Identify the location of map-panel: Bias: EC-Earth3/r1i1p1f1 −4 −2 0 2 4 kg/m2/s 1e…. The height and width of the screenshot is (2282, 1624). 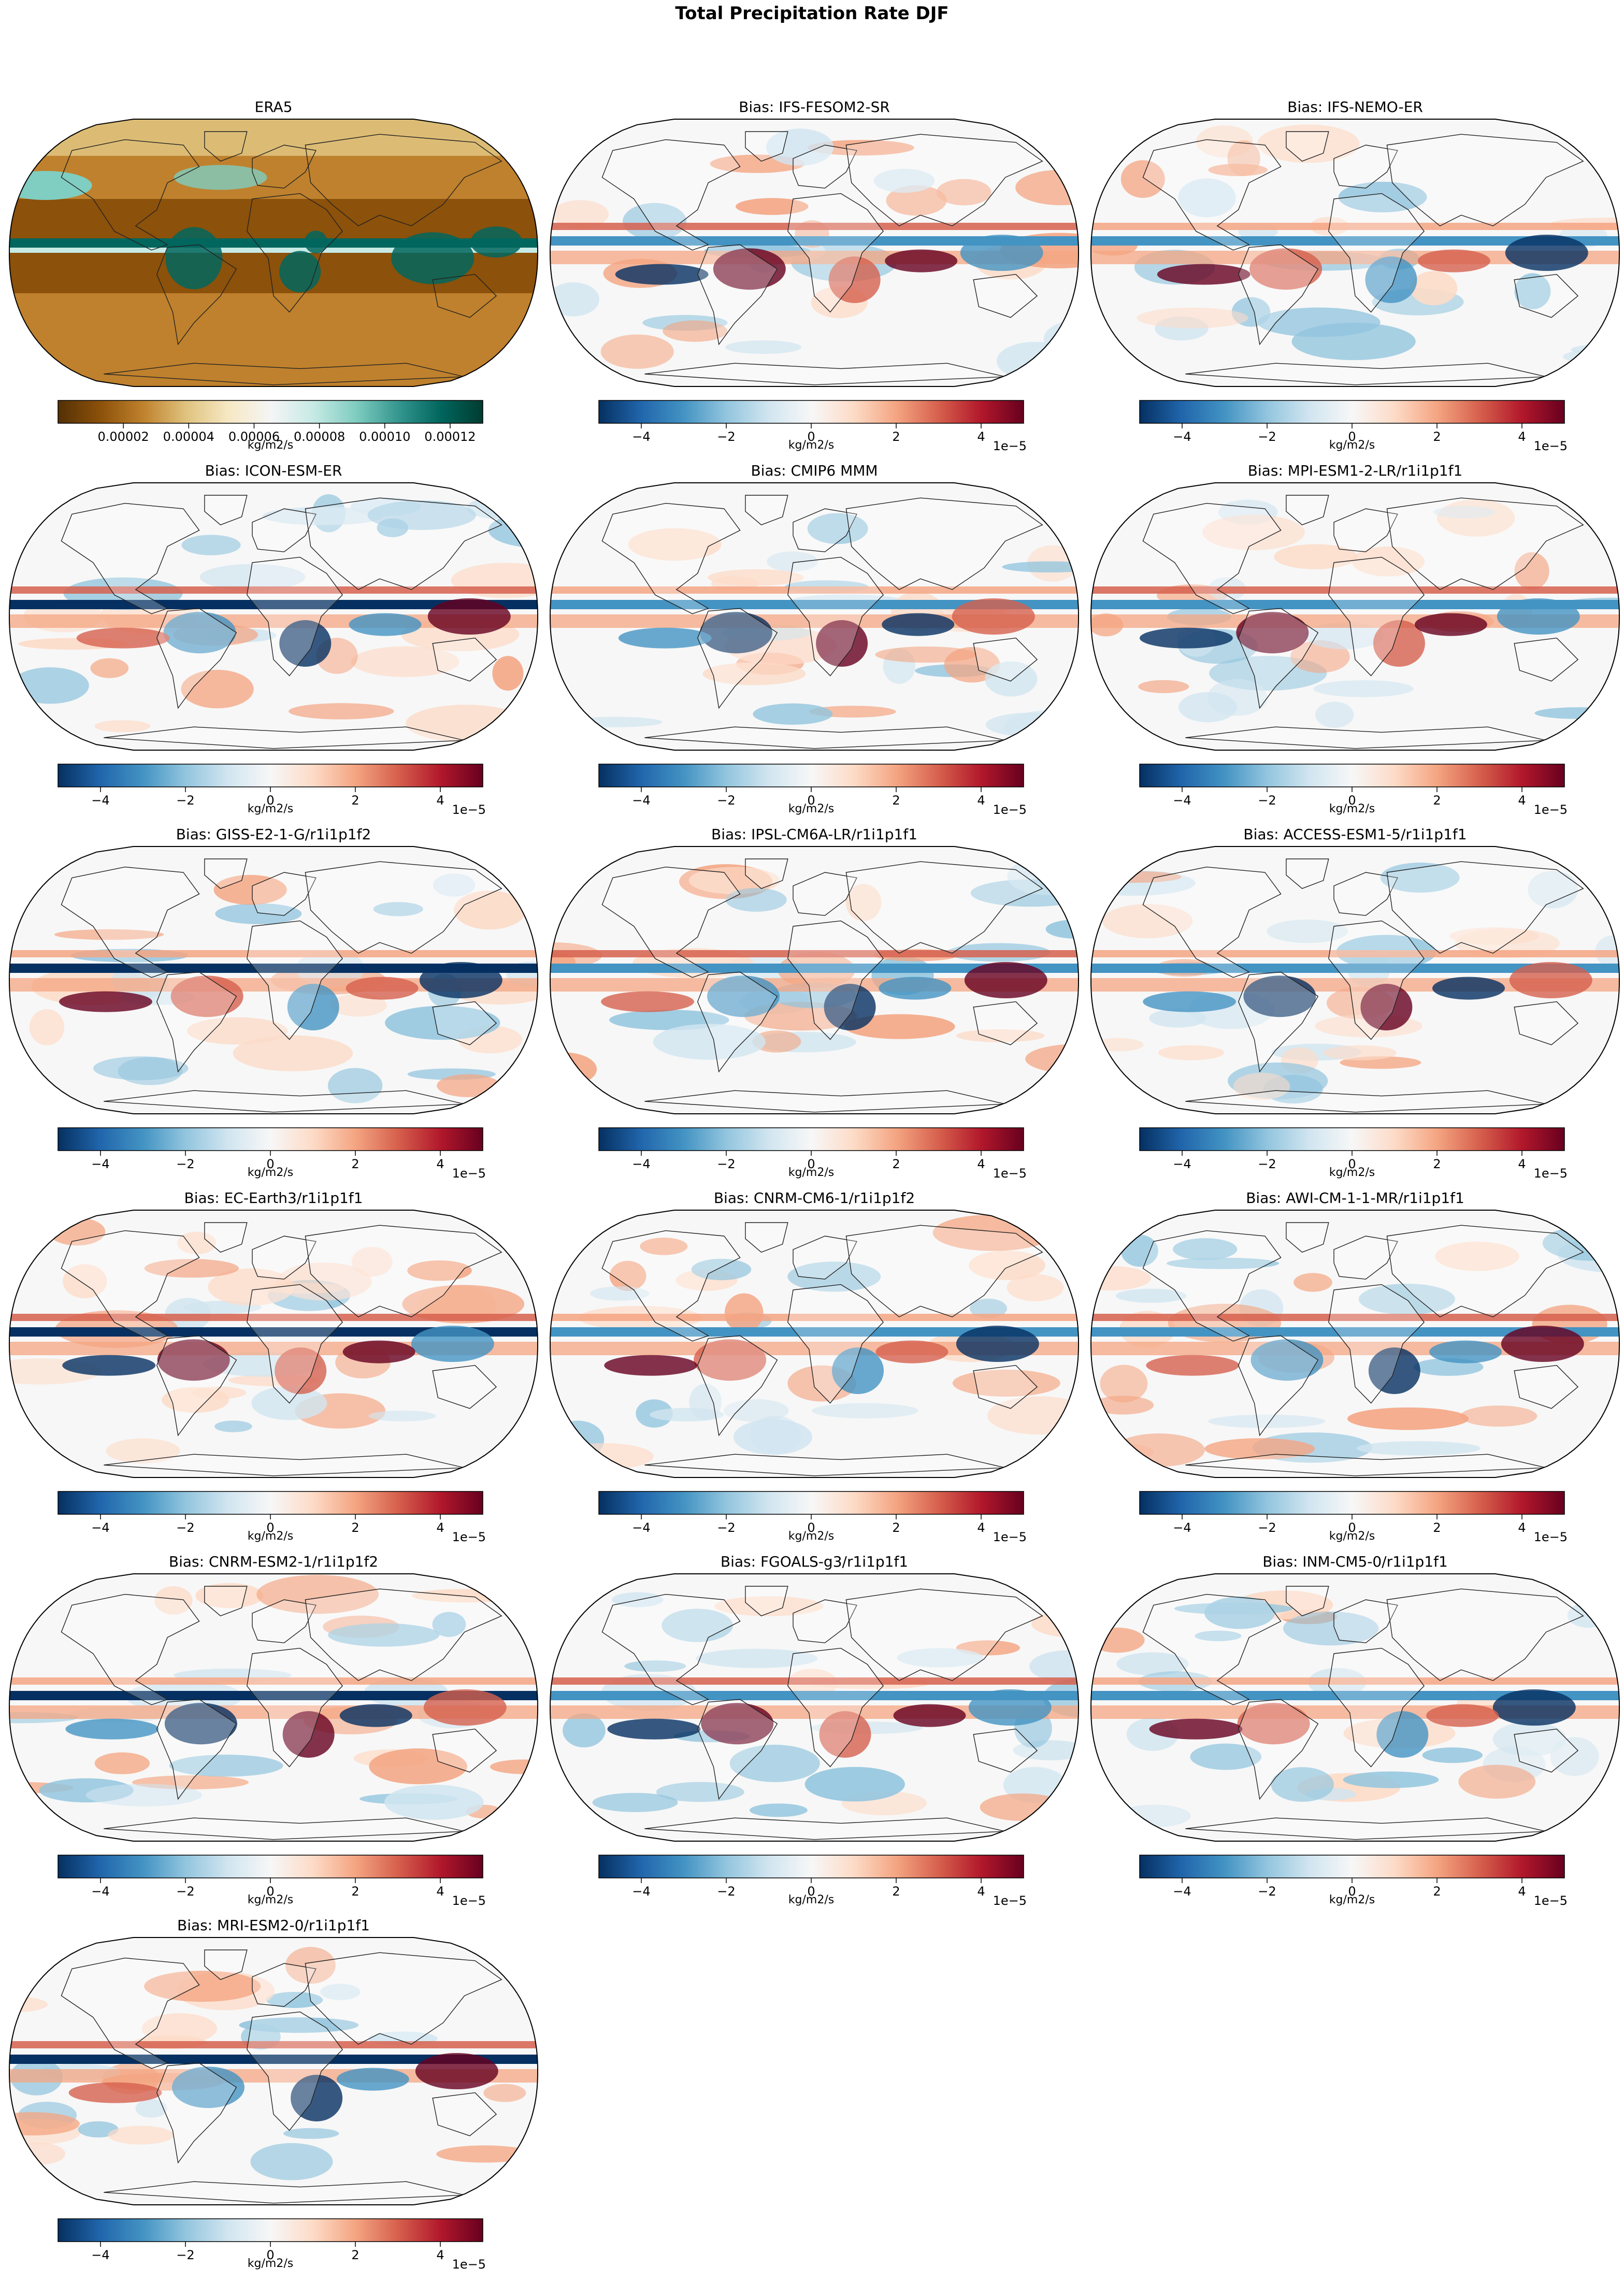
(274, 1372).